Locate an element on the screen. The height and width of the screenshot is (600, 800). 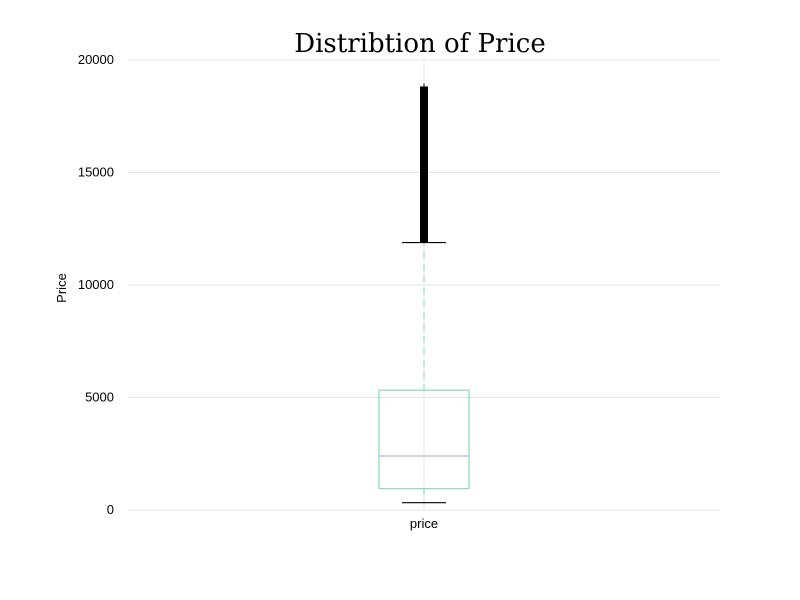
y-tick-label: 20000 is located at coordinates (96, 59).